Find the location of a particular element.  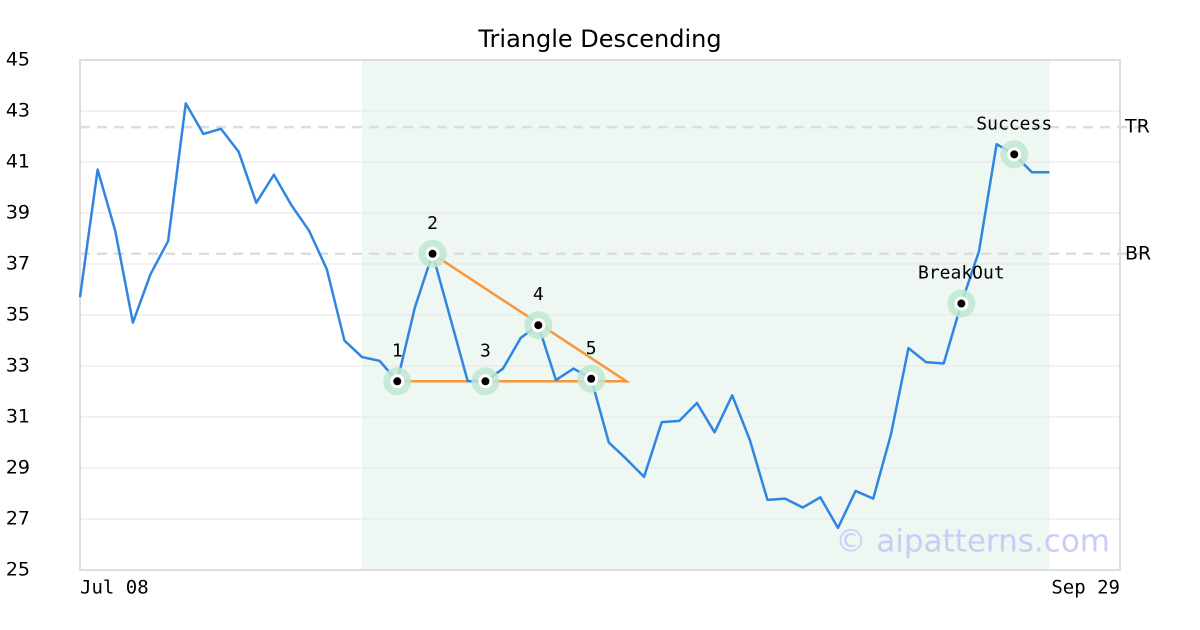

y-tick-label: 33 is located at coordinates (18, 366).